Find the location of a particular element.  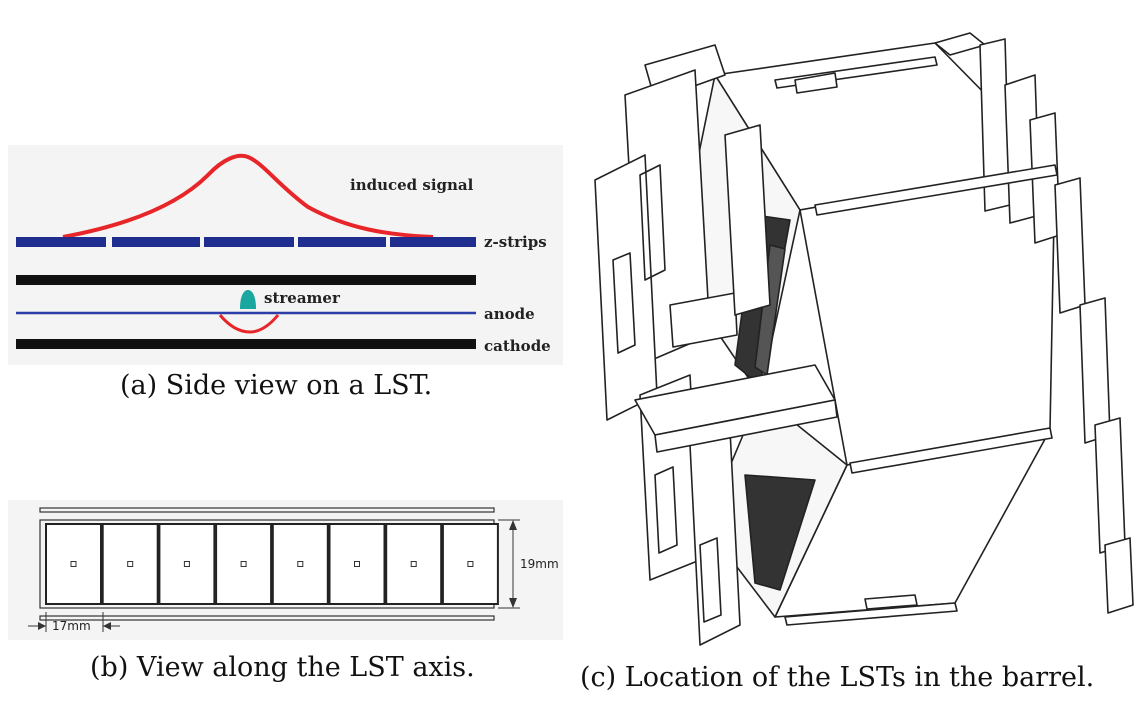

caption-c: (c) Location of the LSTs in the barrel. is located at coordinates (837, 677).